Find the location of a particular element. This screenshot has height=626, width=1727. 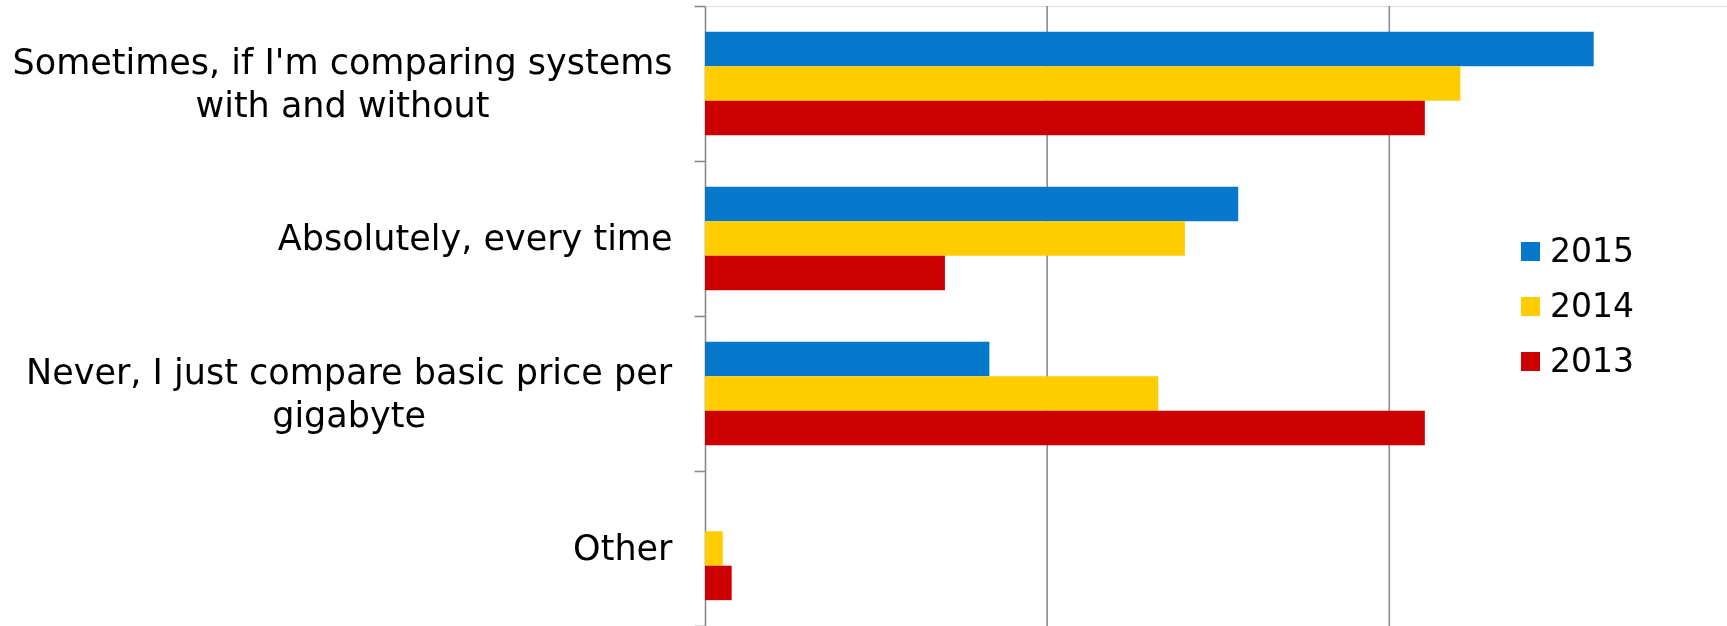

y-tick-label: Absolutely, every time is located at coordinates (475, 238).